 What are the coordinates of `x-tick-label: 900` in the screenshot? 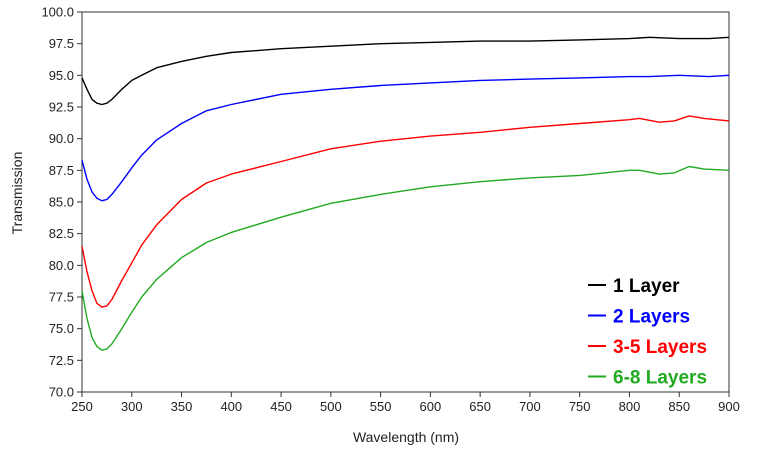 It's located at (729, 406).